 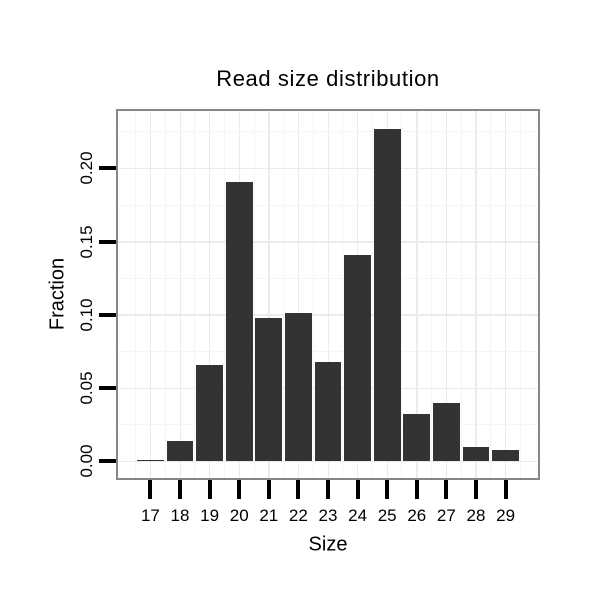 What do you see at coordinates (86, 168) in the screenshot?
I see `y-tick-label: 0.20` at bounding box center [86, 168].